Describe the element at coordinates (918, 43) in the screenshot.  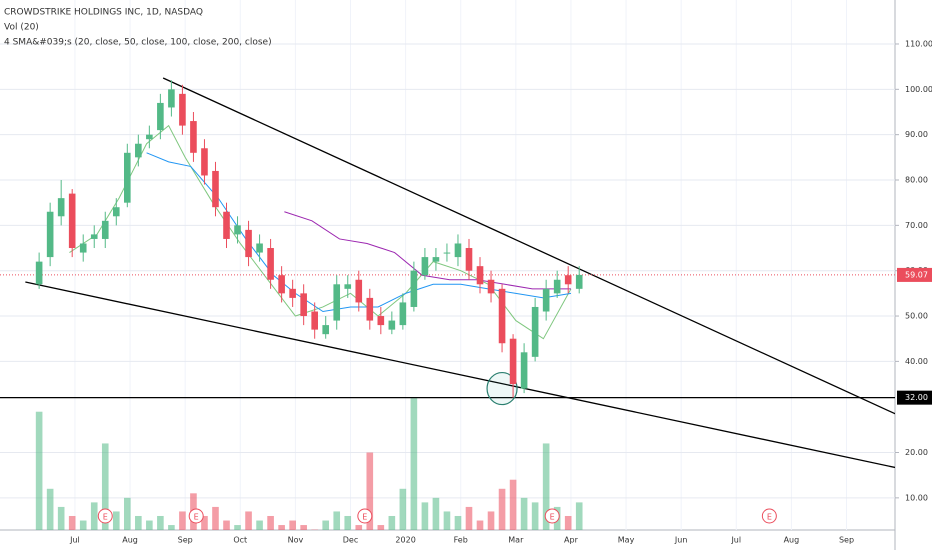
I see `y-tick-label: 110.00` at that location.